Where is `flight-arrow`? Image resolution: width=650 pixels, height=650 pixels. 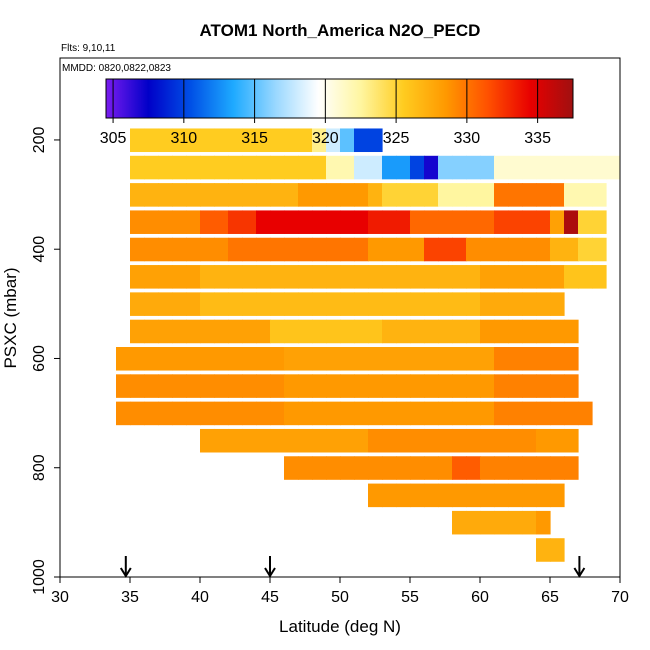
flight-arrow is located at coordinates (125, 567).